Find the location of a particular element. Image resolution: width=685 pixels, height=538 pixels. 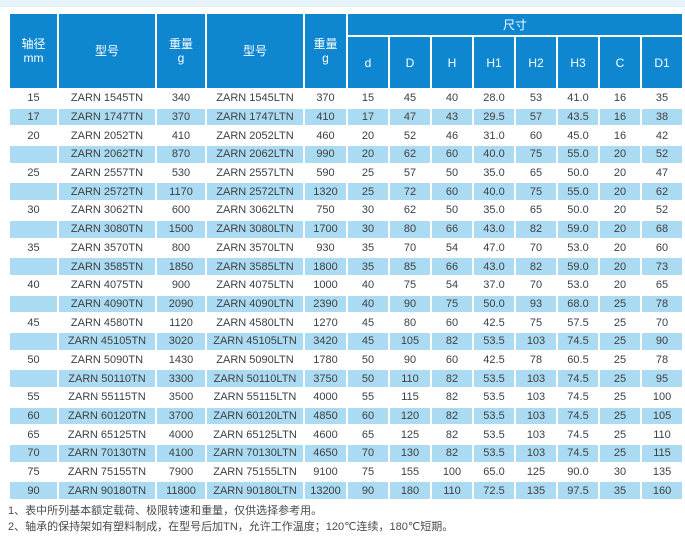

weight-ltn-cell: 4650 is located at coordinates (325, 453).